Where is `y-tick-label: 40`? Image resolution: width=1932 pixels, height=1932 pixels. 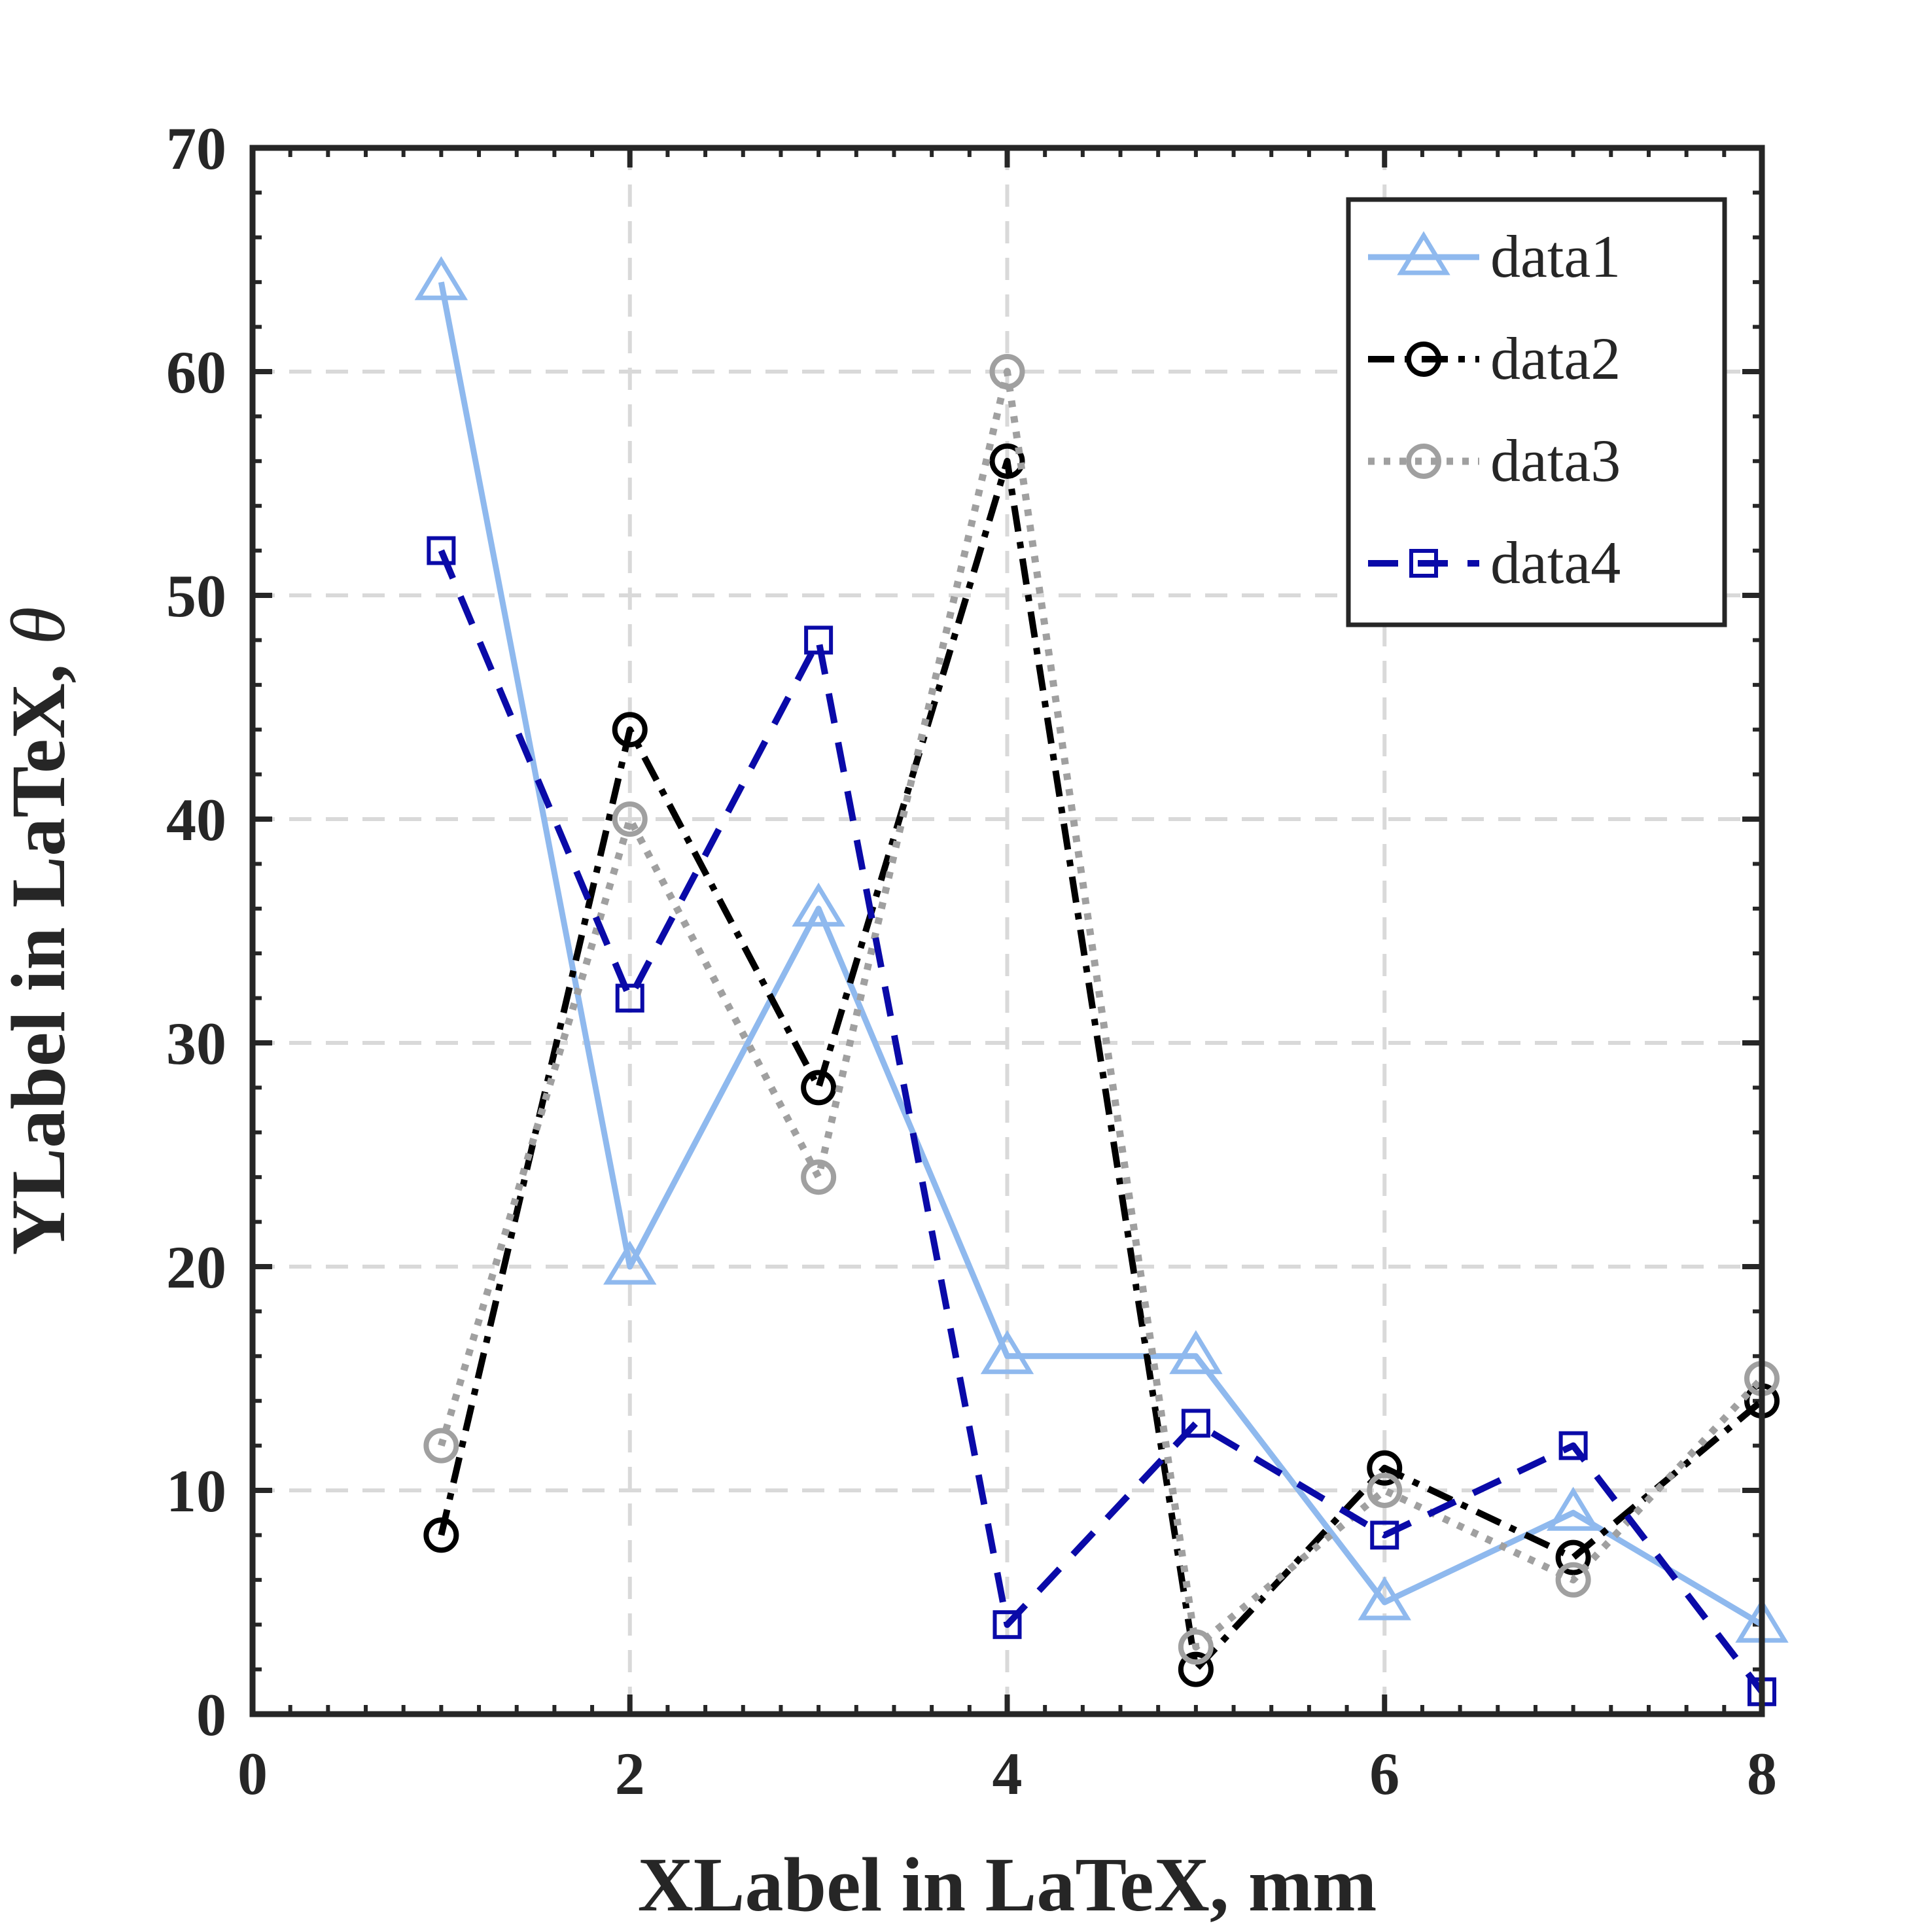
y-tick-label: 40 is located at coordinates (196, 819).